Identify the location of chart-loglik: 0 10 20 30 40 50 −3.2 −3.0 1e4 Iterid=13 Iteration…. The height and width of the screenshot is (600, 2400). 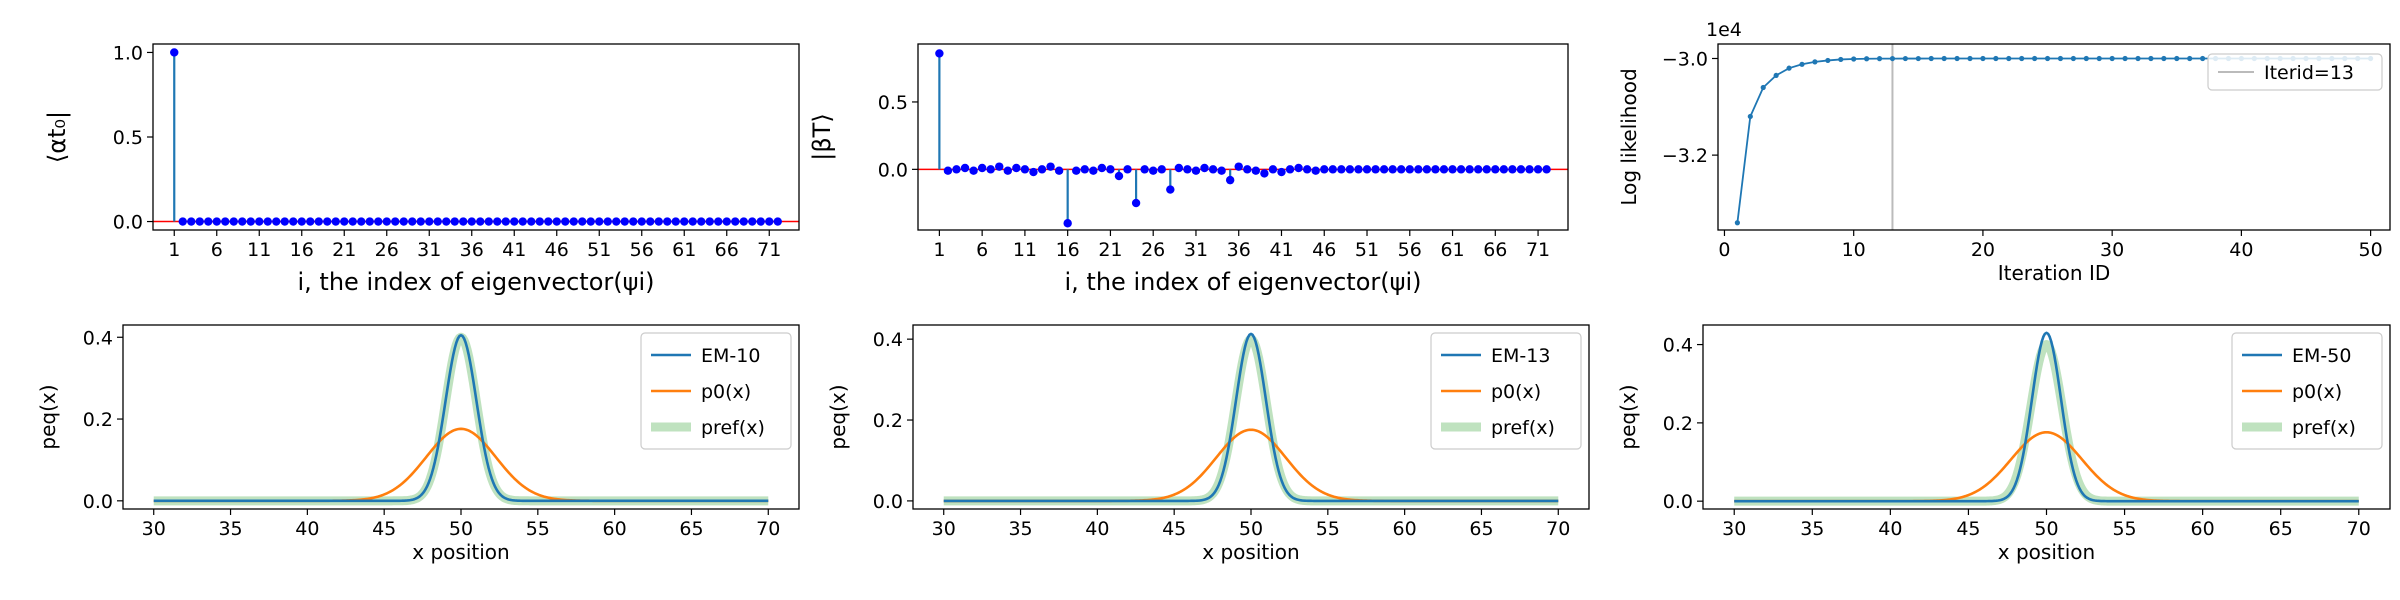
(2004, 152).